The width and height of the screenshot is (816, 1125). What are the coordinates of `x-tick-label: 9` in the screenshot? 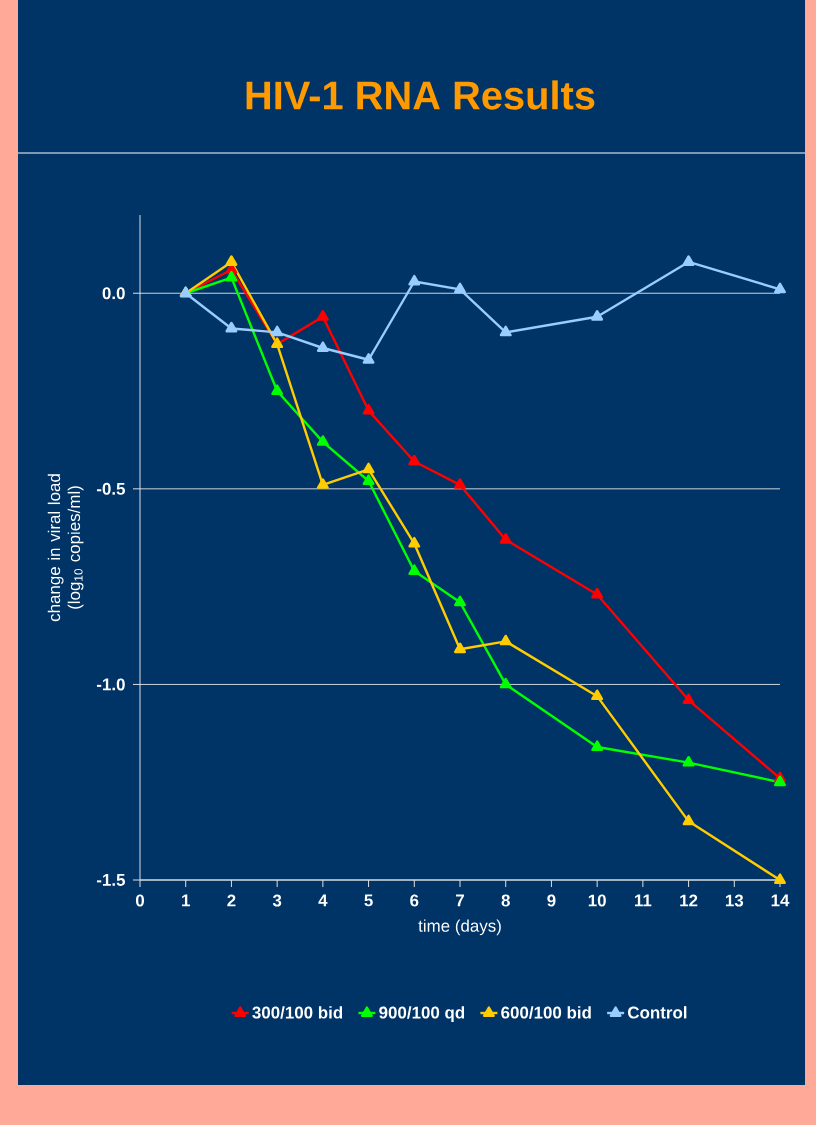 It's located at (551, 900).